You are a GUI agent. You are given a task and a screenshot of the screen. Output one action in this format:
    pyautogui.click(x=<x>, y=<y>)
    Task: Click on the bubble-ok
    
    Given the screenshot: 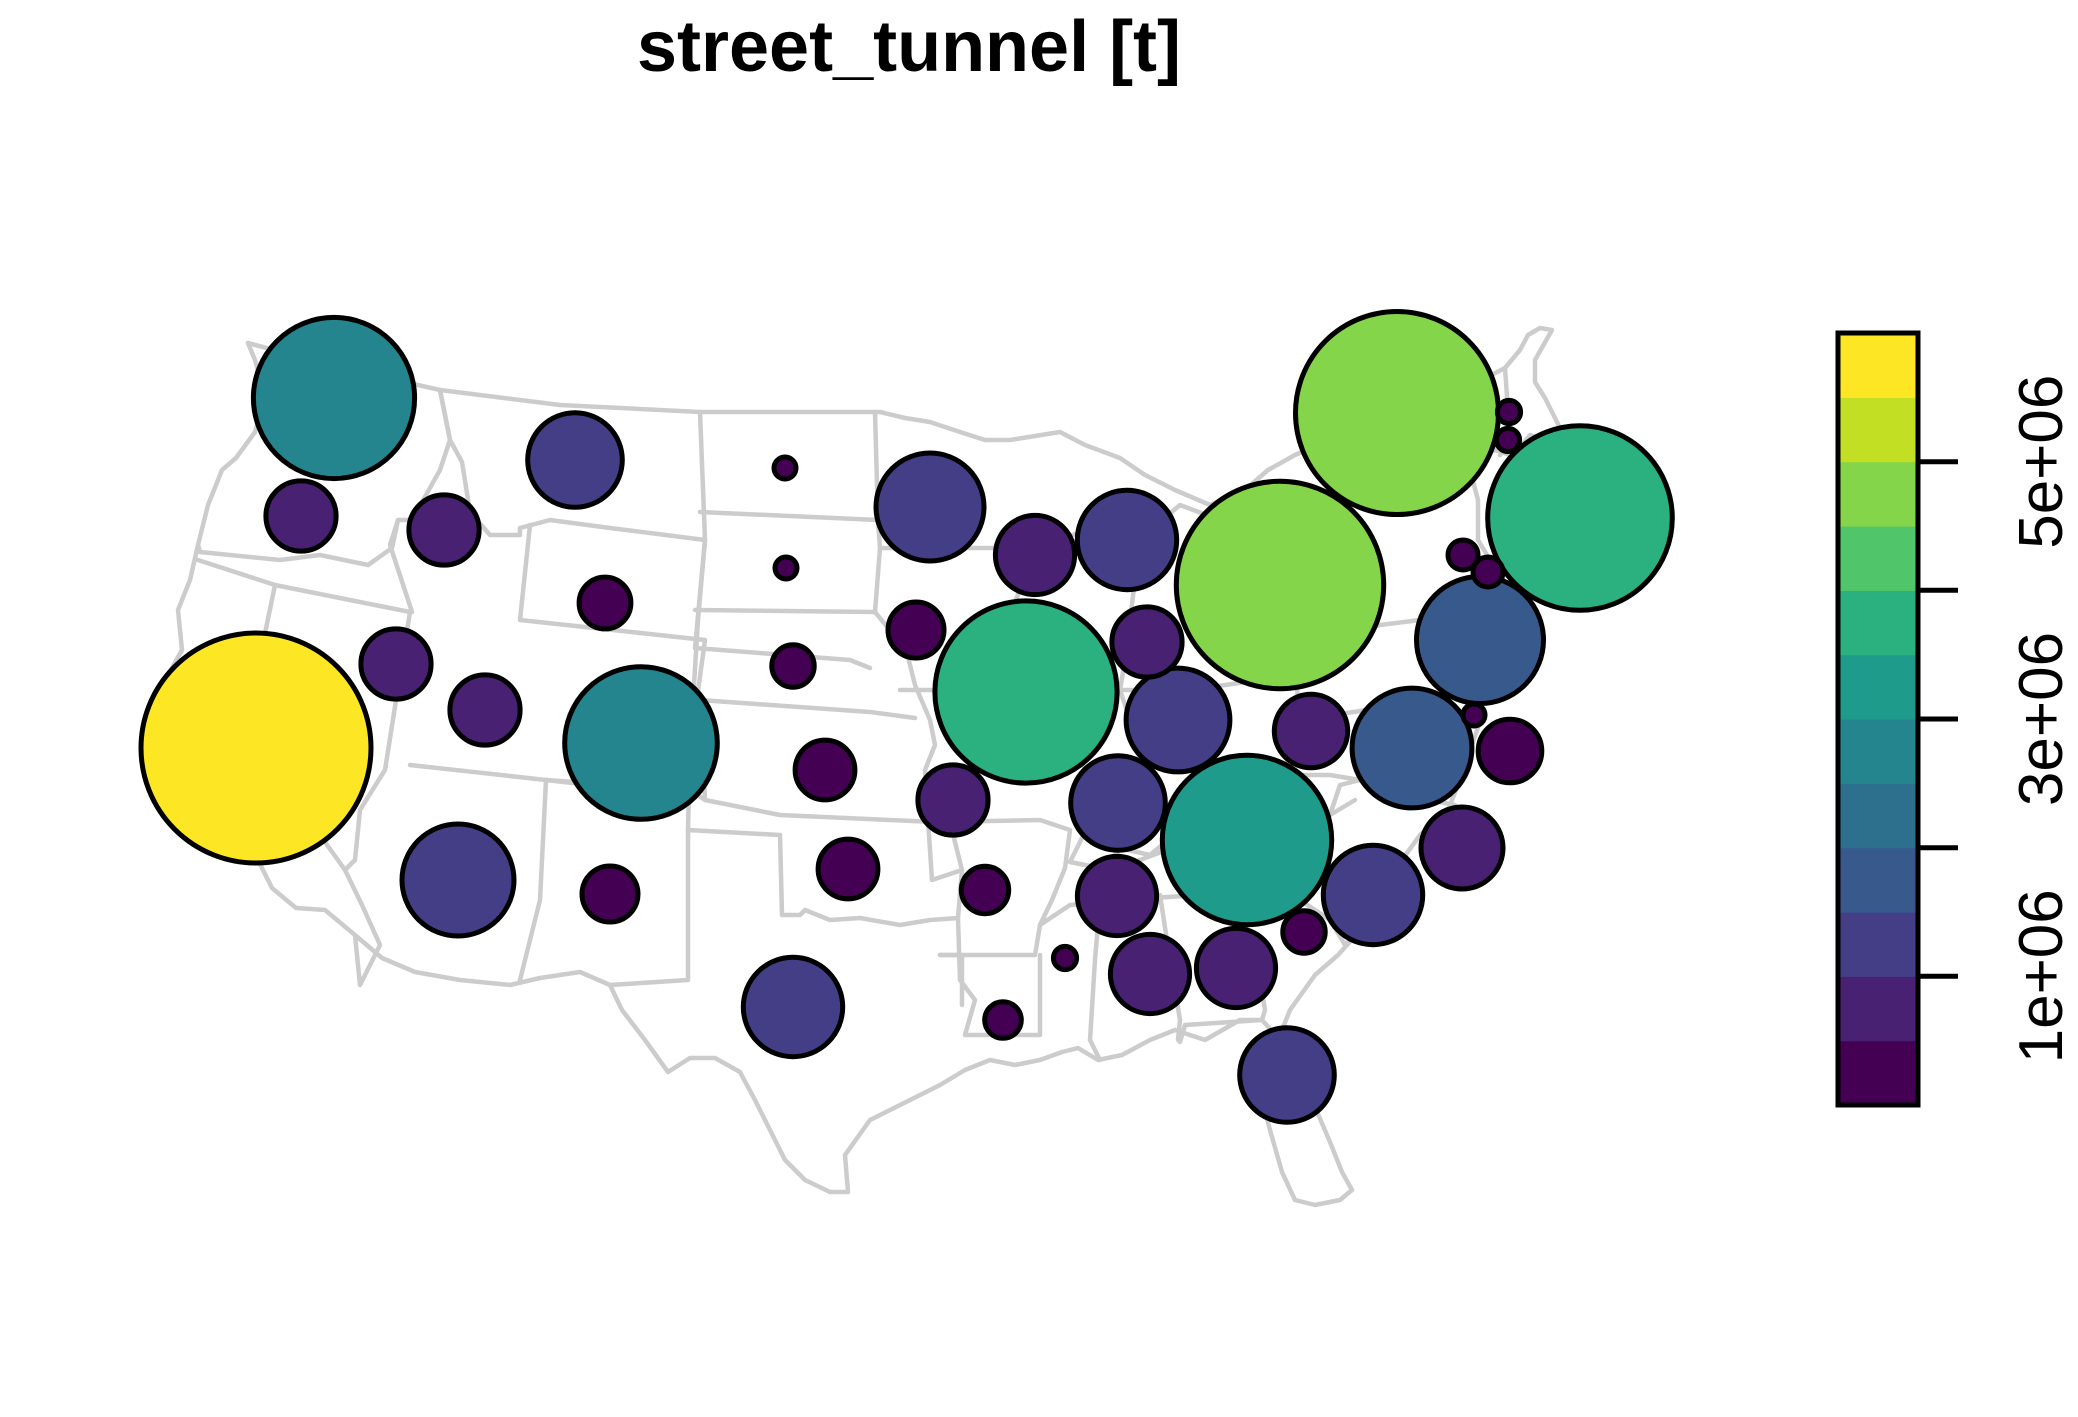 What is the action you would take?
    pyautogui.click(x=848, y=869)
    